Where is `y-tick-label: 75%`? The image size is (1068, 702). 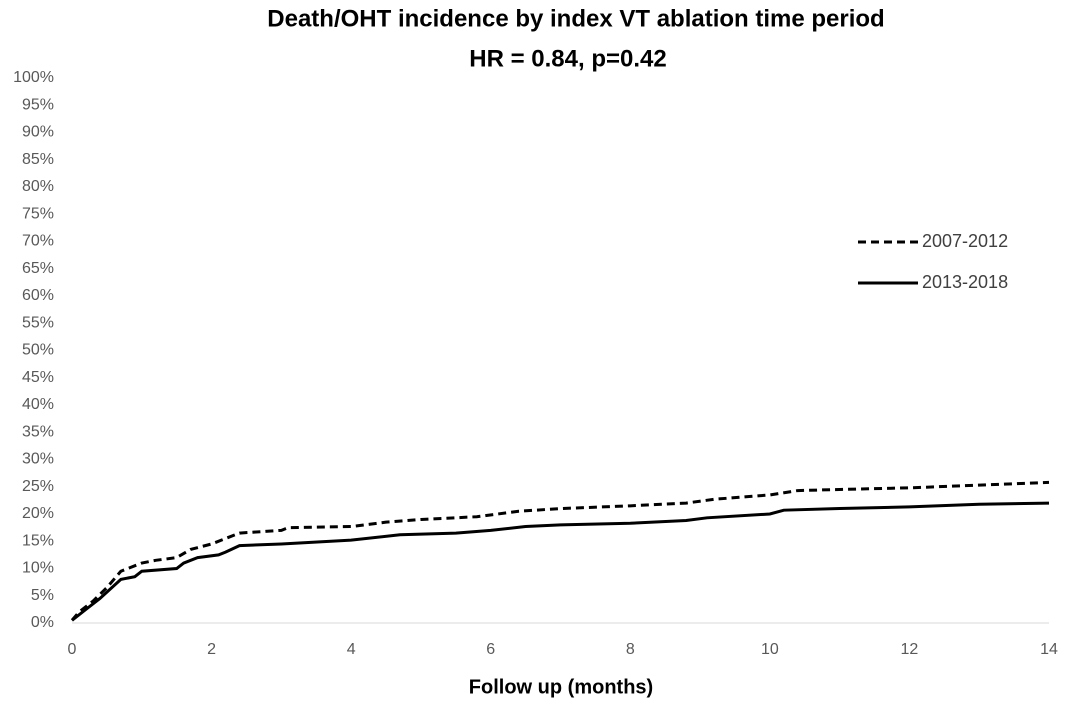 y-tick-label: 75% is located at coordinates (38, 213).